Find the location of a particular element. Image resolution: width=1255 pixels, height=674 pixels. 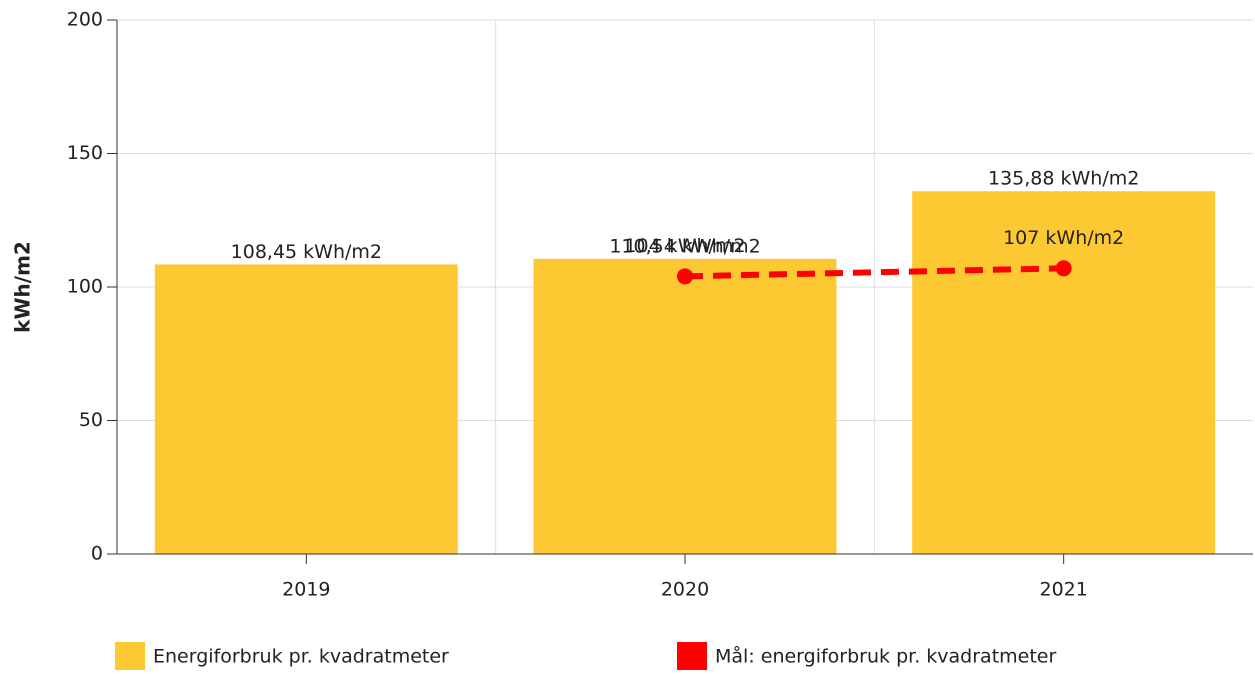

data-label: 104 kWh/m2 is located at coordinates (684, 246).